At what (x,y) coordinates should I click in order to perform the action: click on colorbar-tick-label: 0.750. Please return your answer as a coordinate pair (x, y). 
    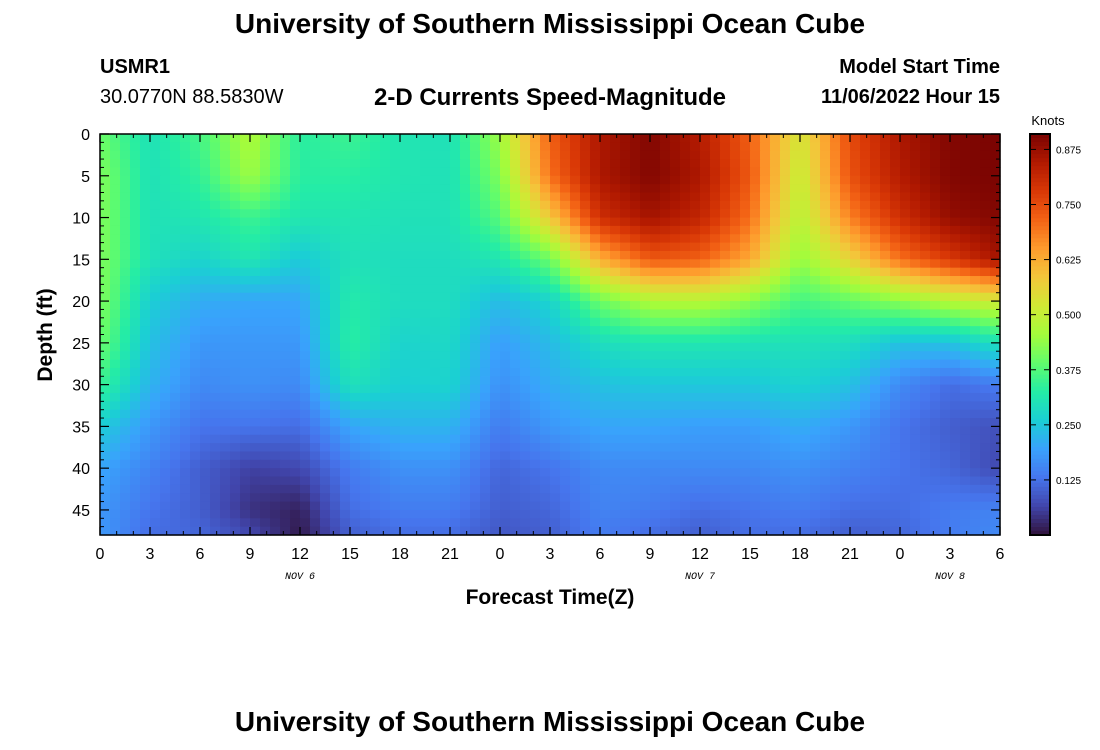
    Looking at the image, I should click on (1068, 206).